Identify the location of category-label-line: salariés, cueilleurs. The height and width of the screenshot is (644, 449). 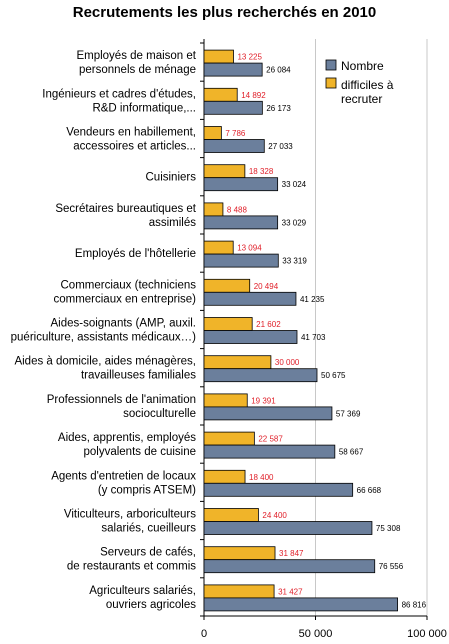
(148, 529).